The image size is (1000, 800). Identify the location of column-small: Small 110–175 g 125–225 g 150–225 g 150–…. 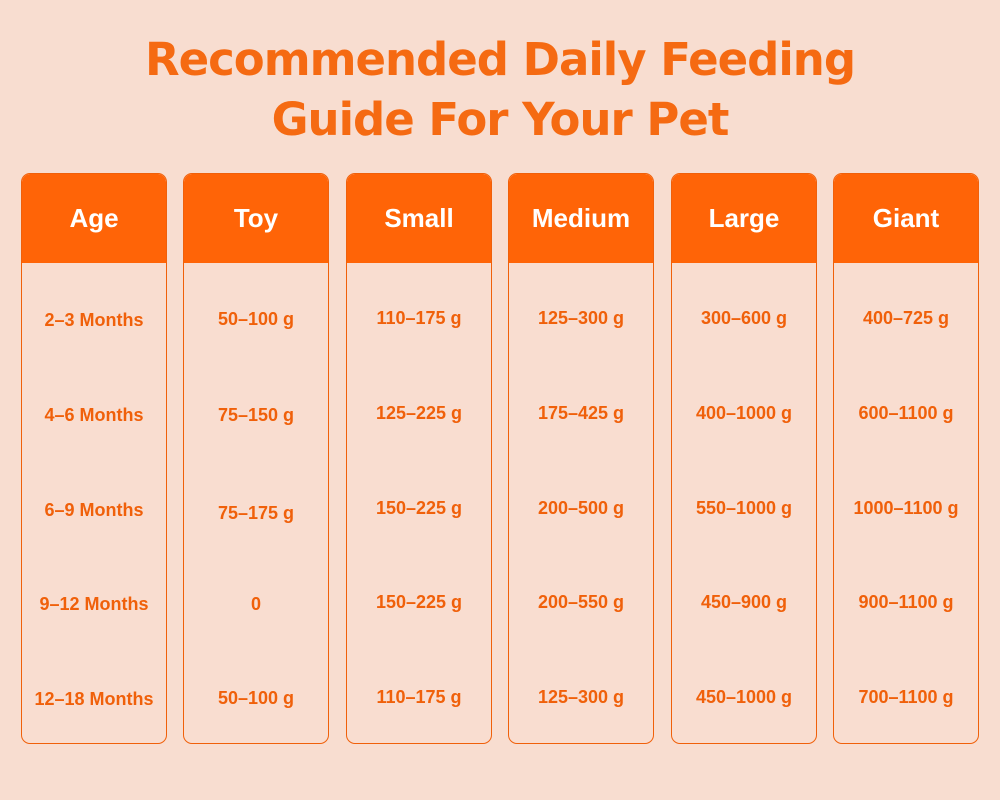
(419, 458).